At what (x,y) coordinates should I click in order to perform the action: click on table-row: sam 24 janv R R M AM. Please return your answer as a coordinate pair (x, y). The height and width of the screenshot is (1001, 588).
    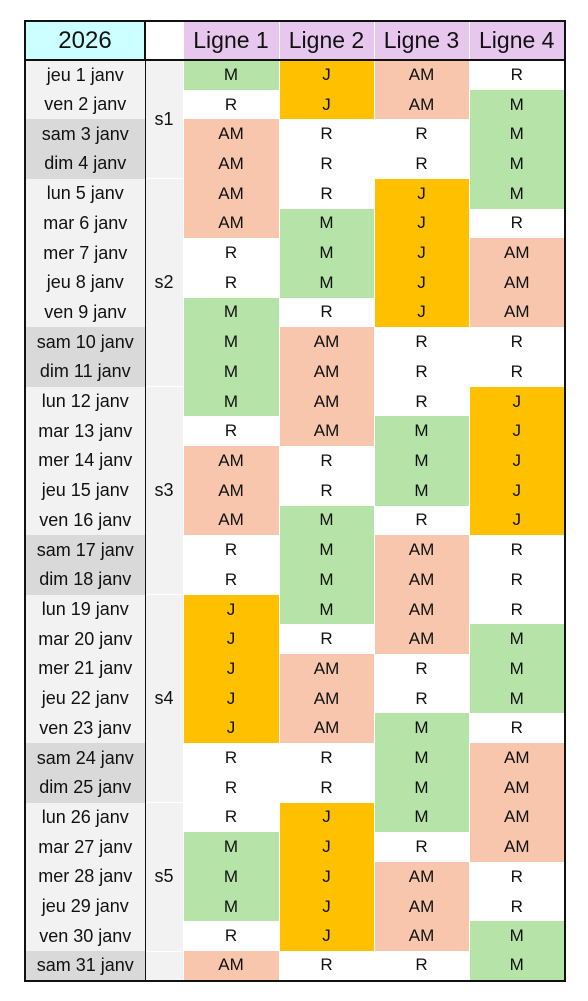
    Looking at the image, I should click on (295, 758).